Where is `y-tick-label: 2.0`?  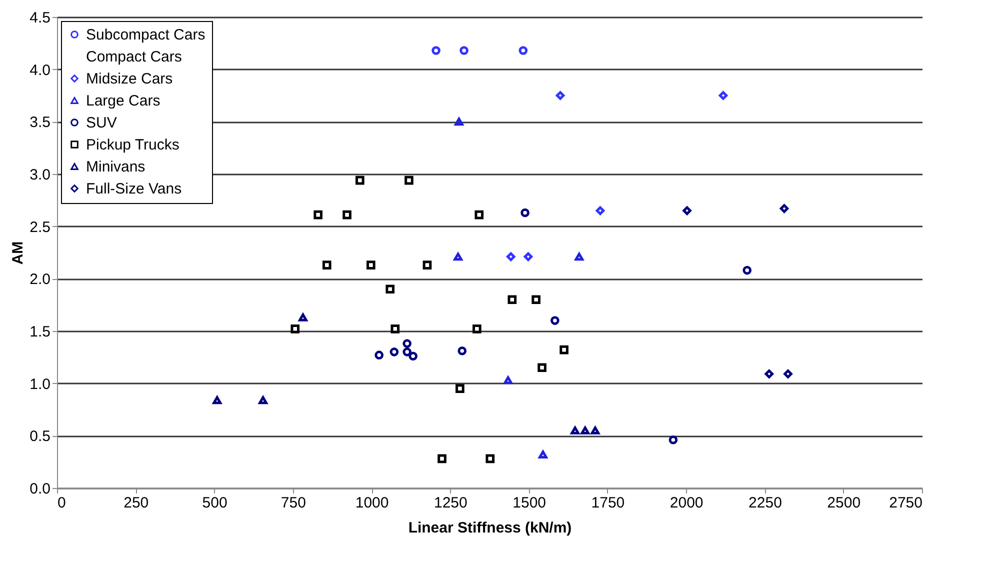
y-tick-label: 2.0 is located at coordinates (40, 279).